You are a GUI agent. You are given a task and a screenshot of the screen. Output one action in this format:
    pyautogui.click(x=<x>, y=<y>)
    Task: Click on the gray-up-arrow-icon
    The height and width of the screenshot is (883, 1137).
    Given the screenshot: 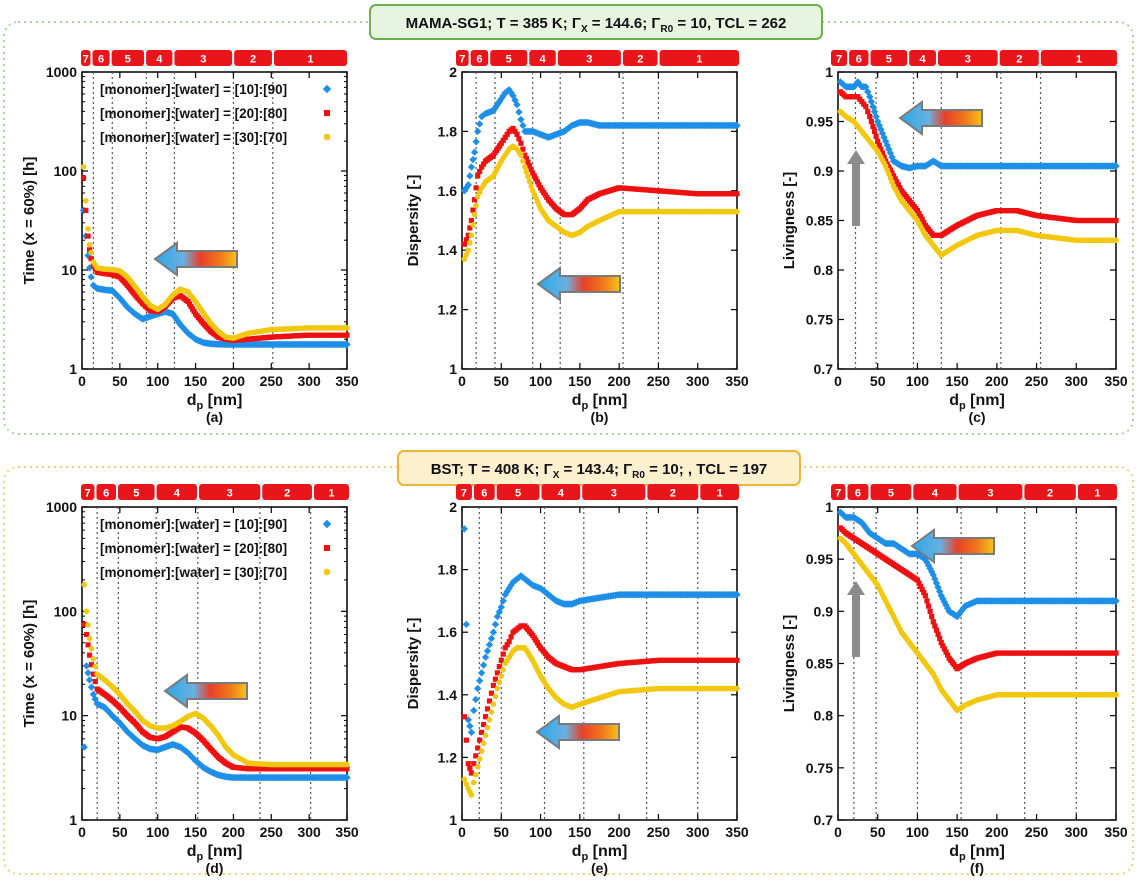 What is the action you would take?
    pyautogui.click(x=856, y=619)
    